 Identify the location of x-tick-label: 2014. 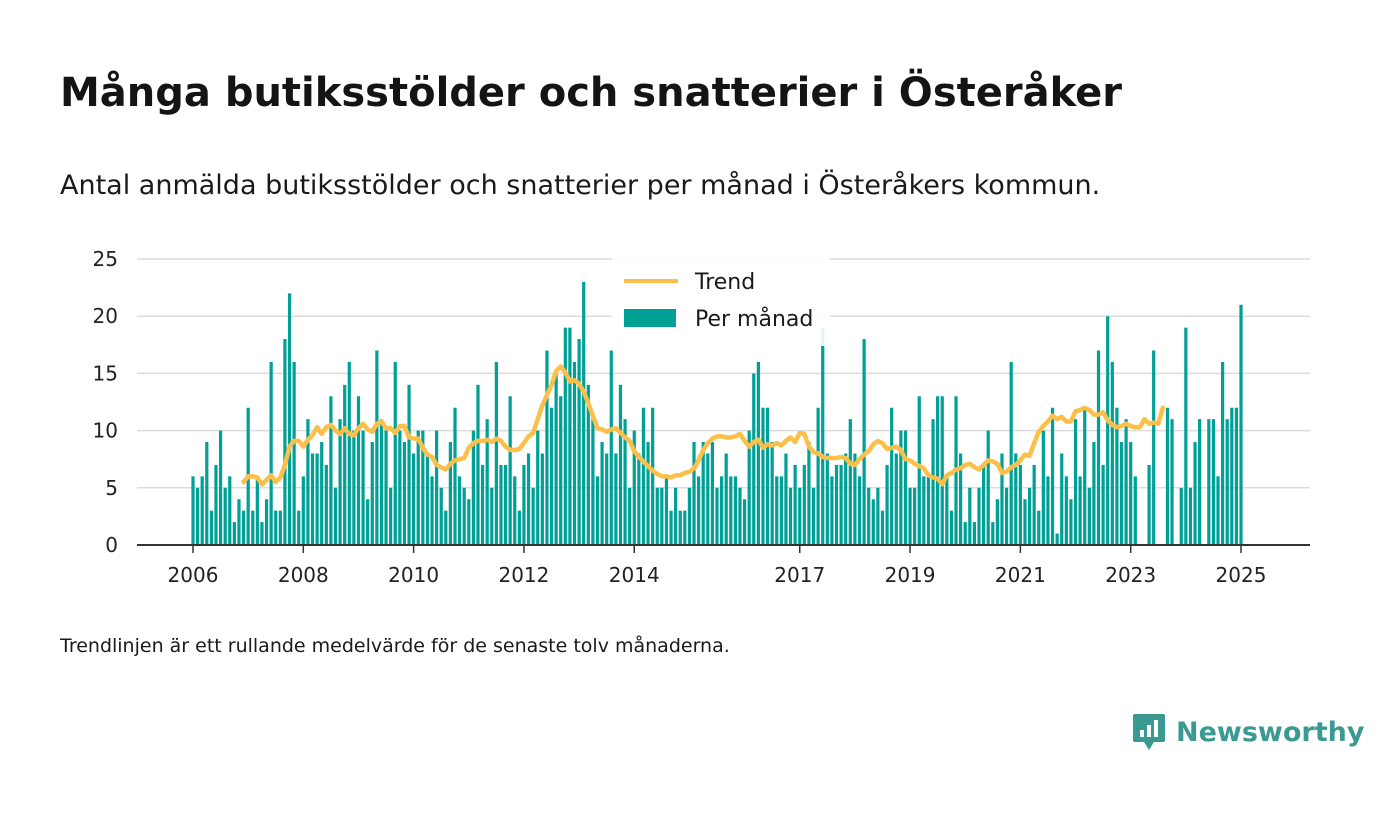
(634, 575).